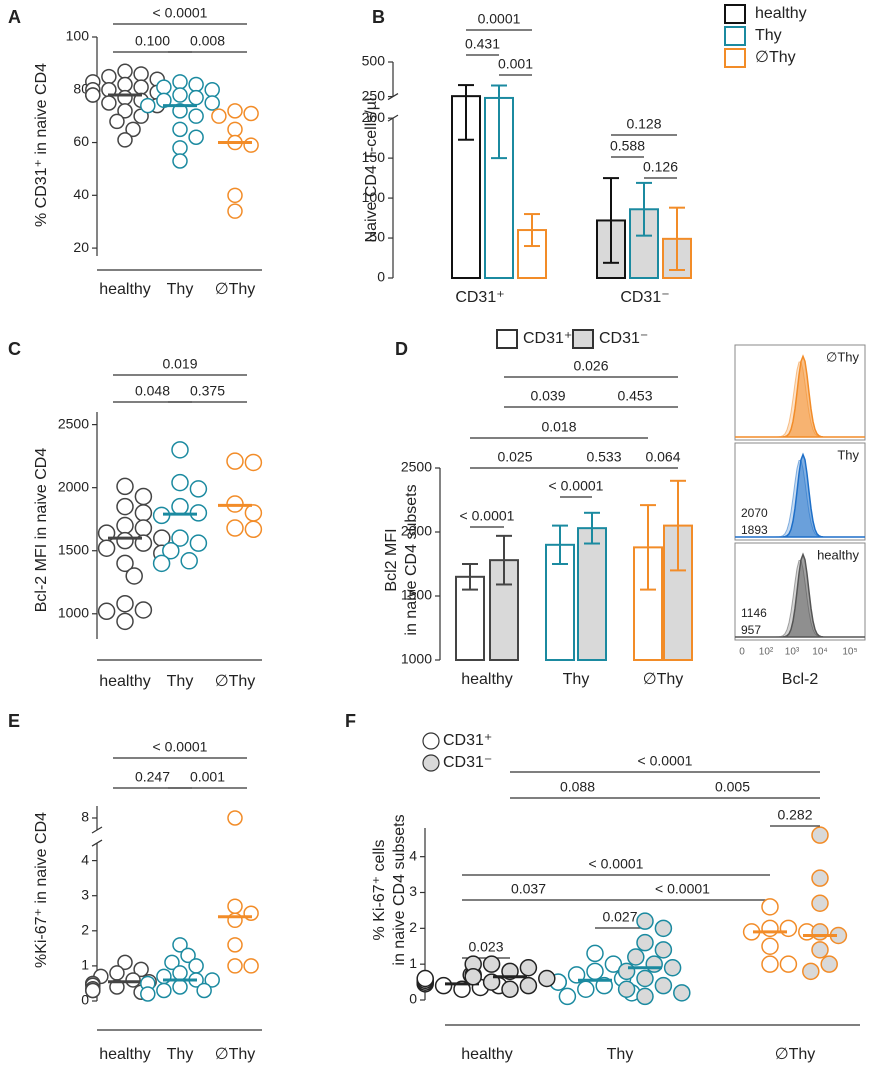  I want to click on x-tick-label: 10³, so click(792, 652).